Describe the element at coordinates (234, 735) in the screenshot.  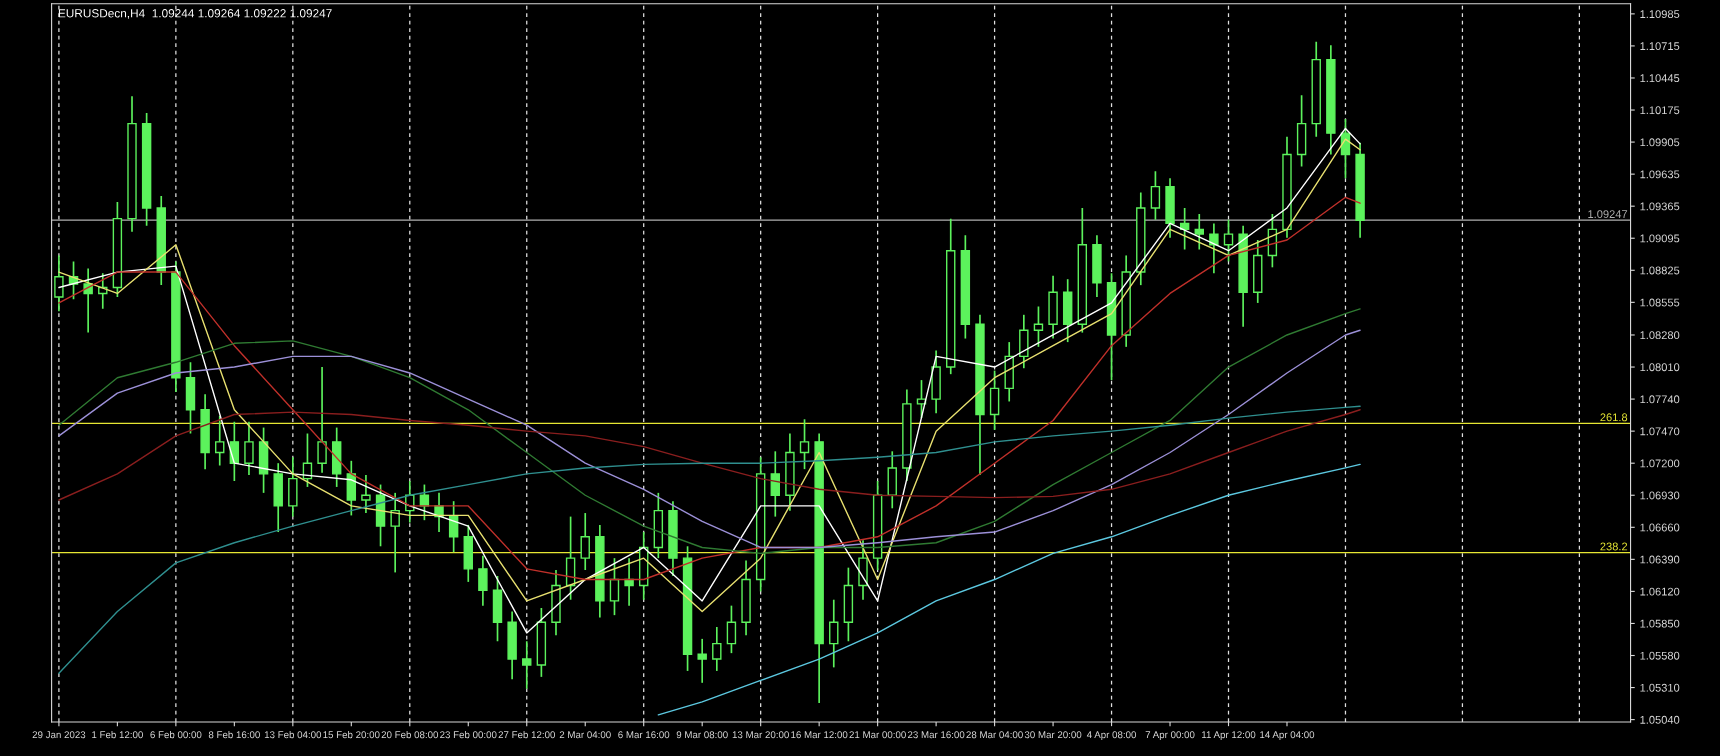
I see `x-tick-label: 8 Feb 16:00` at that location.